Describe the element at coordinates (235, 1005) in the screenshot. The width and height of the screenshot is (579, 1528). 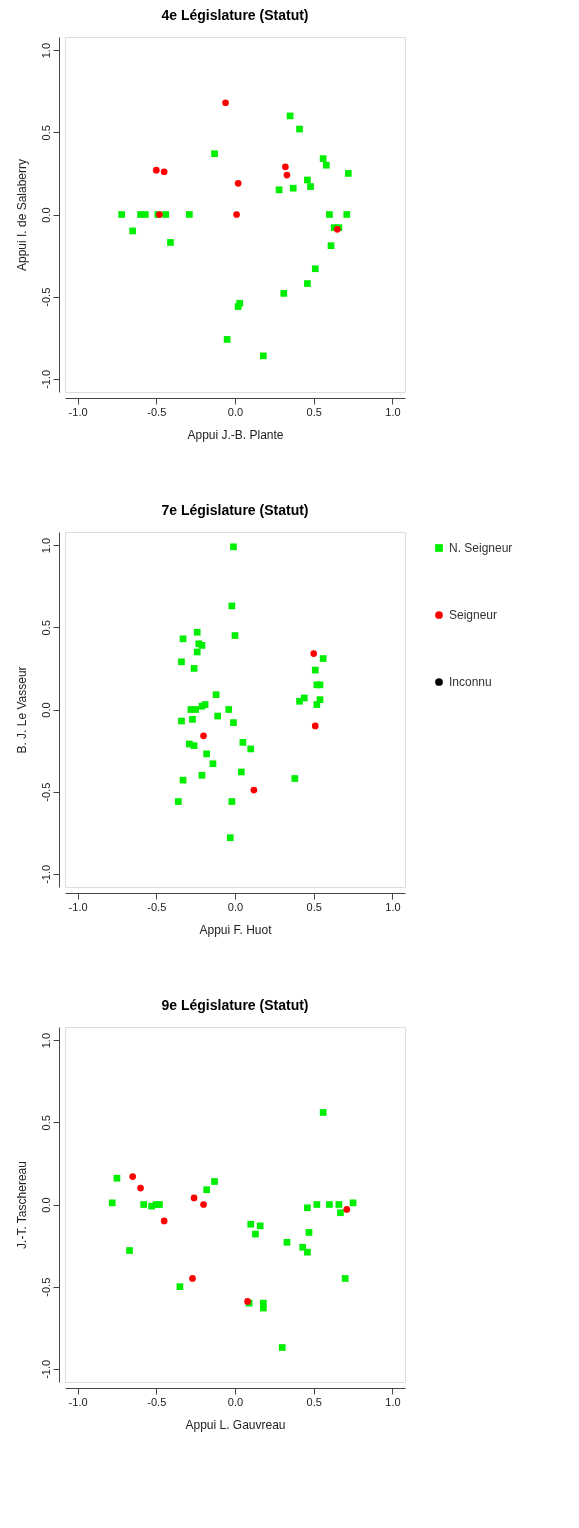
I see `chart-title: 9e Législature (Statut)` at that location.